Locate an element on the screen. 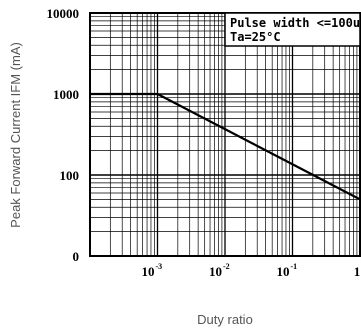 The width and height of the screenshot is (361, 333). annotation-pulse-width: Pulse width <=100us is located at coordinates (295, 23).